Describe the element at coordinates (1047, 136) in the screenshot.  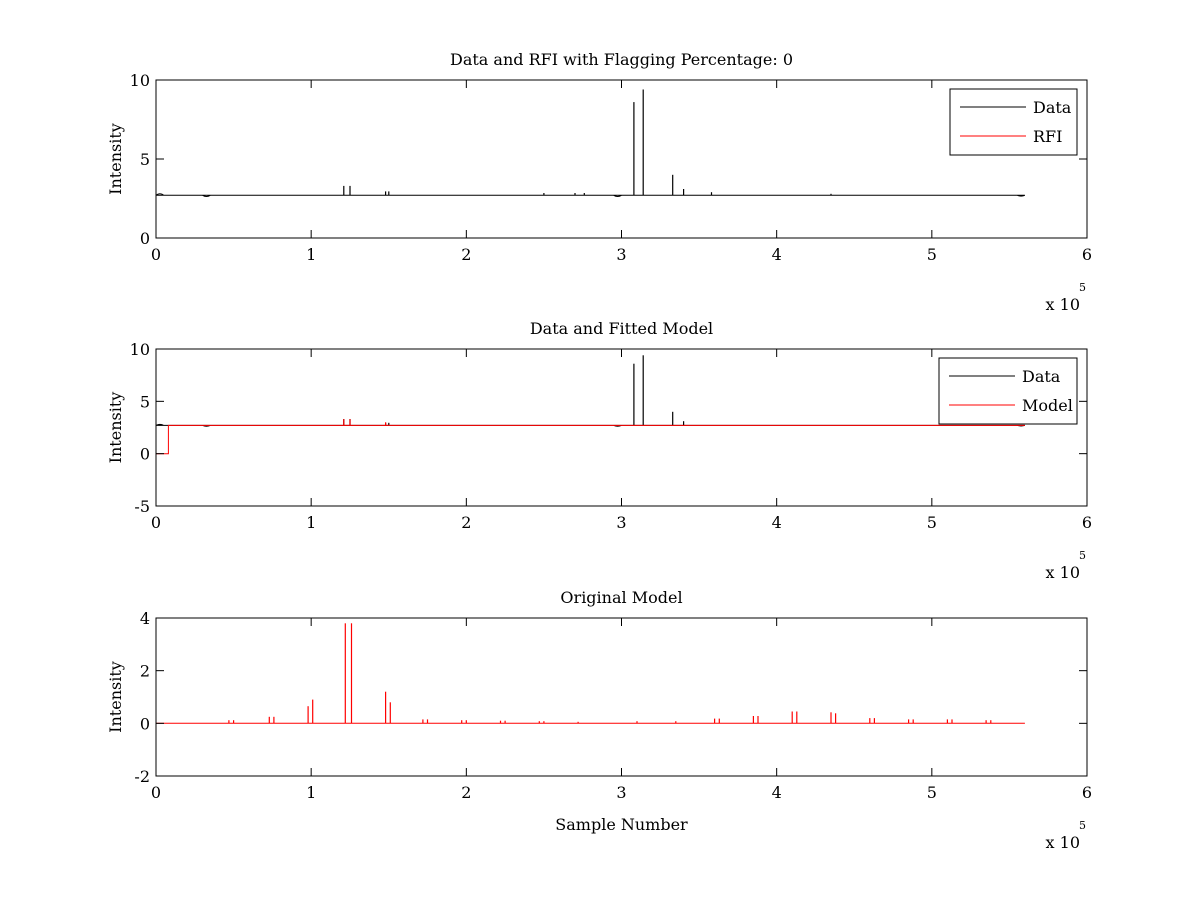
I see `legend-entry: RFI` at that location.